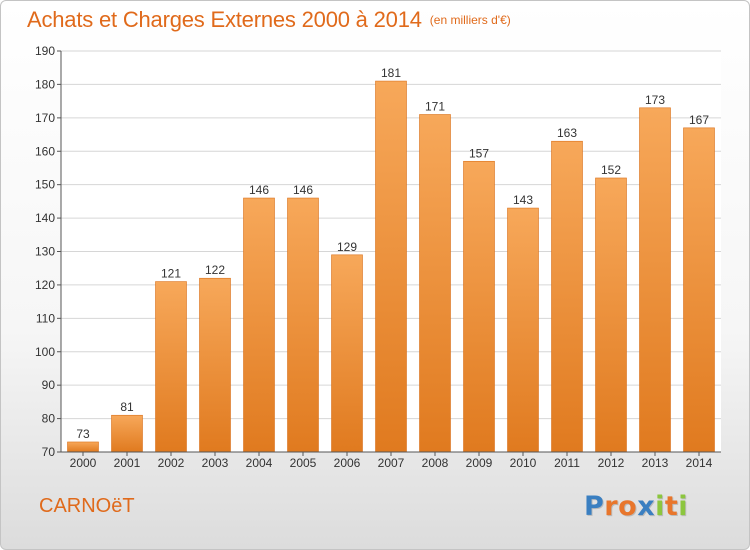  Describe the element at coordinates (45, 318) in the screenshot. I see `y-tick-label: 110` at that location.